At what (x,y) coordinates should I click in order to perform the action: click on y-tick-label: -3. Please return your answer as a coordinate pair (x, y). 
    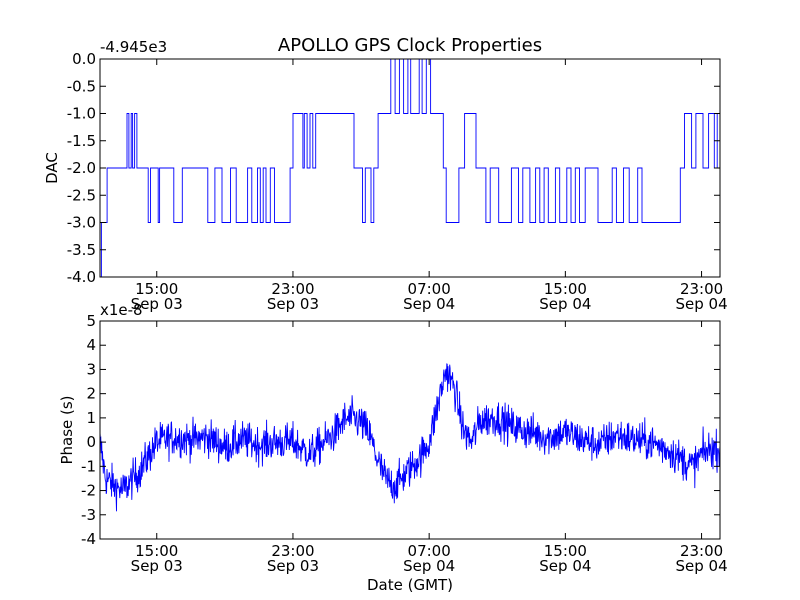
    Looking at the image, I should click on (88, 515).